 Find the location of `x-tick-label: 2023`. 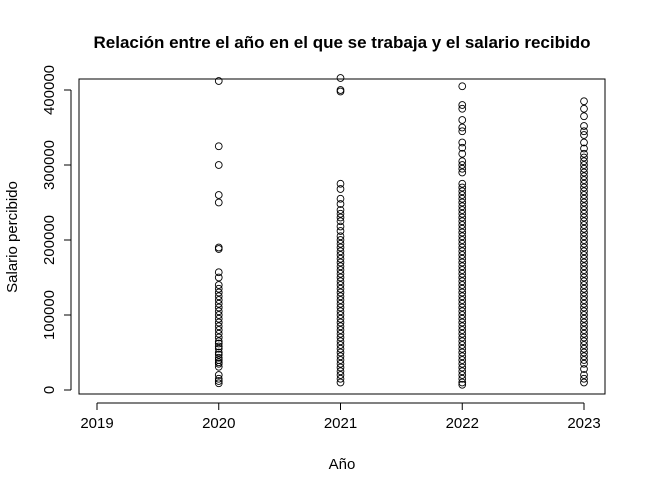

x-tick-label: 2023 is located at coordinates (583, 423).